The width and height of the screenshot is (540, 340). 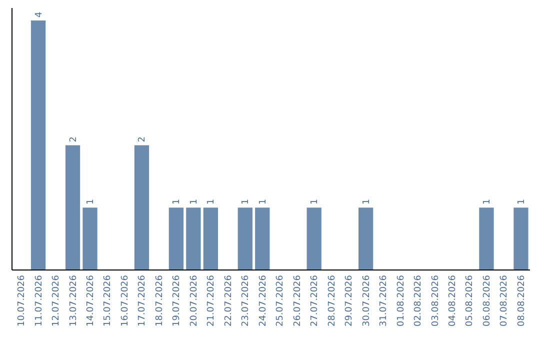 What do you see at coordinates (384, 300) in the screenshot?
I see `x-tick-label: 31.07.2026` at bounding box center [384, 300].